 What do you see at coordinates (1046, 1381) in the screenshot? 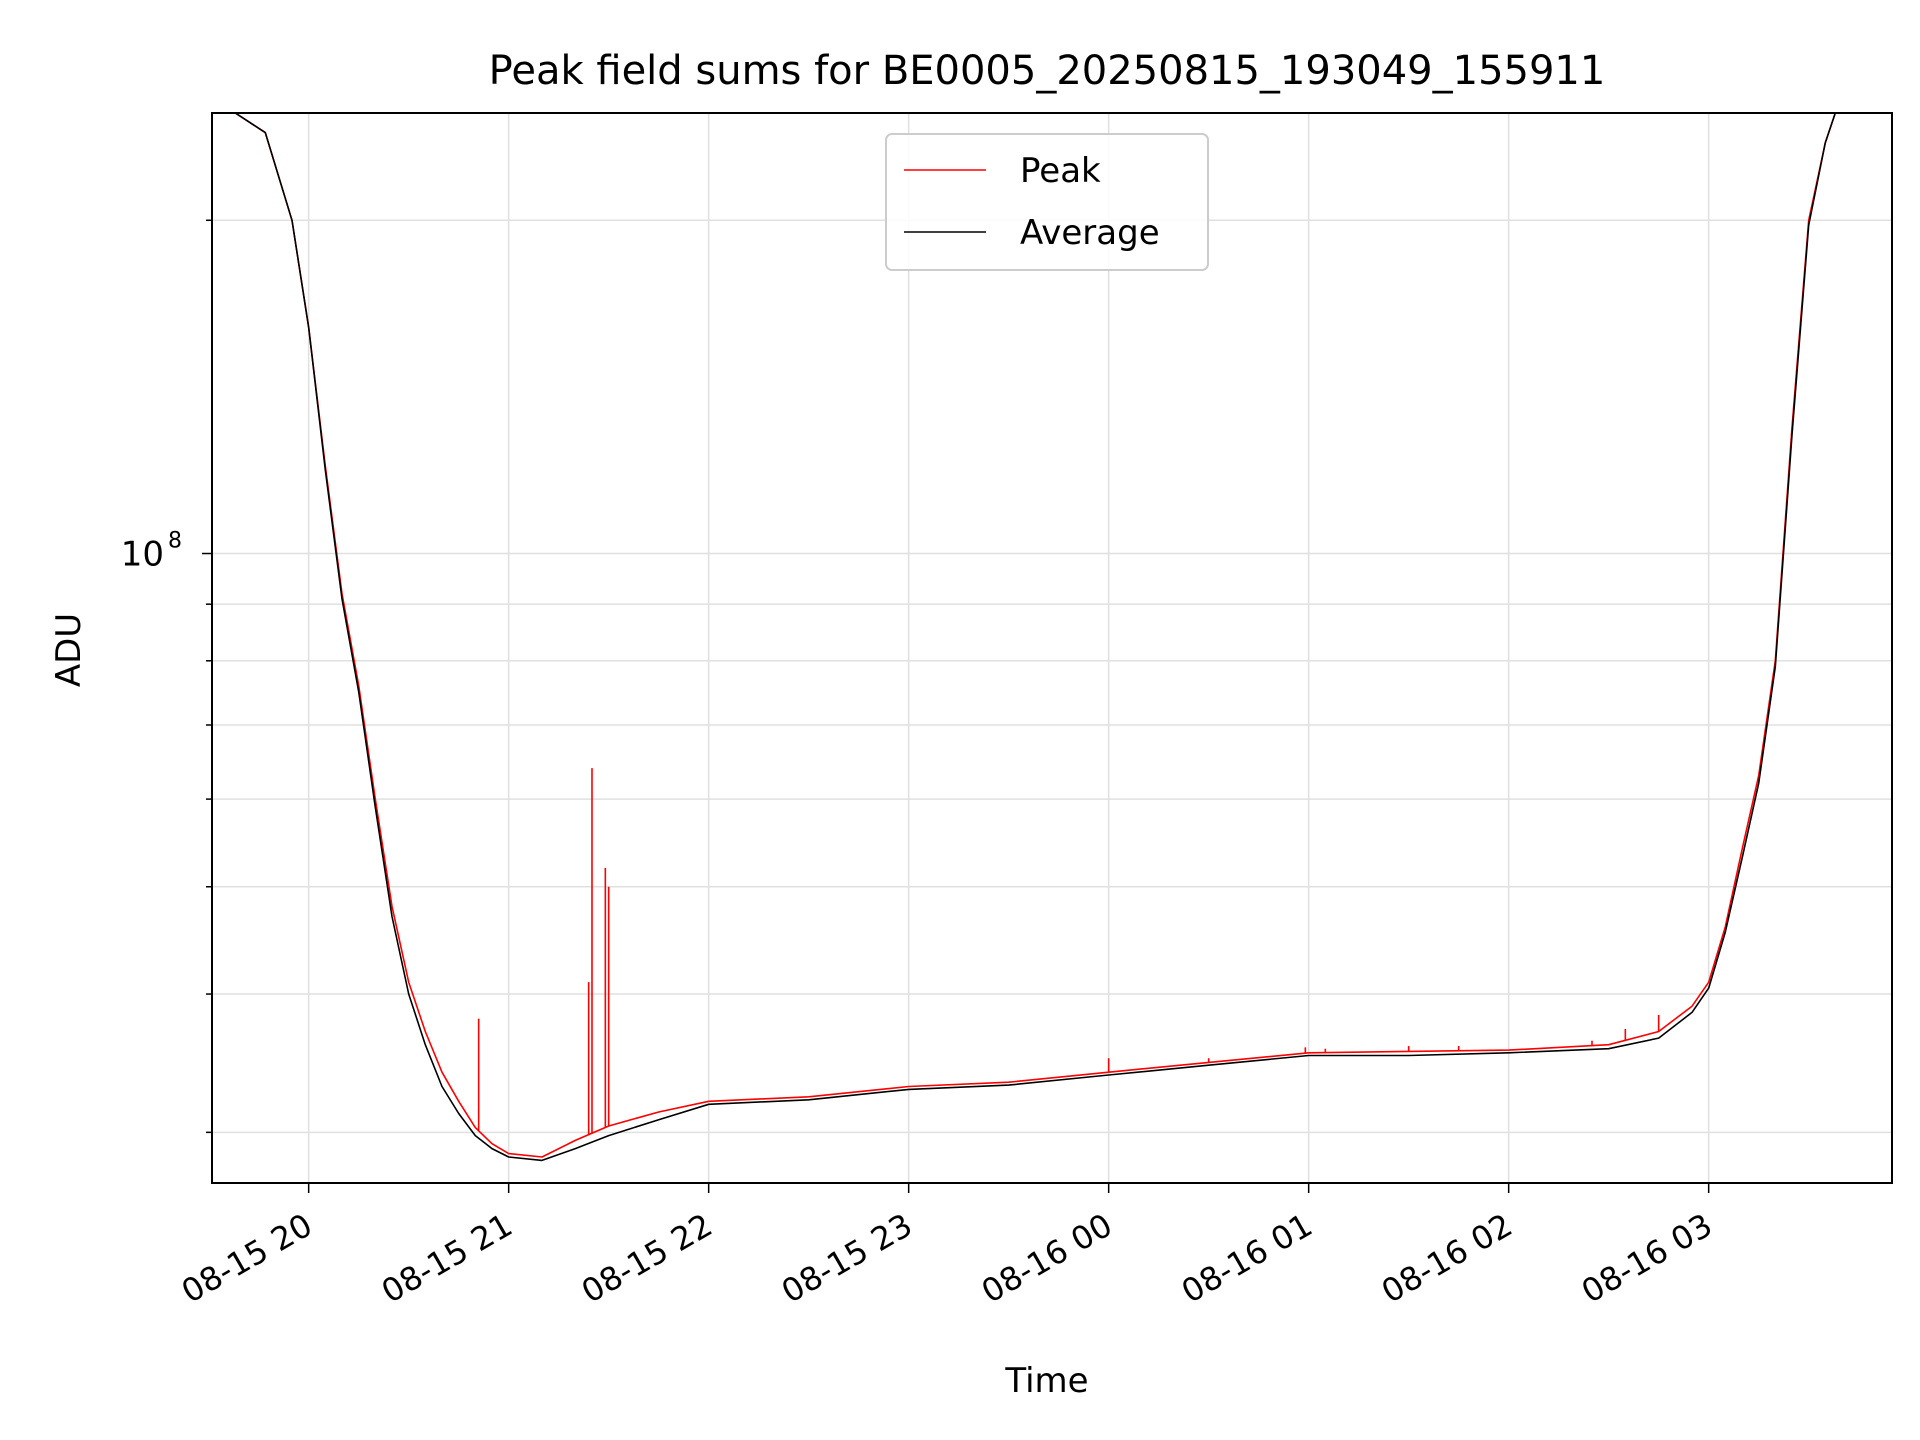
I see `x-axis-label: Time` at bounding box center [1046, 1381].